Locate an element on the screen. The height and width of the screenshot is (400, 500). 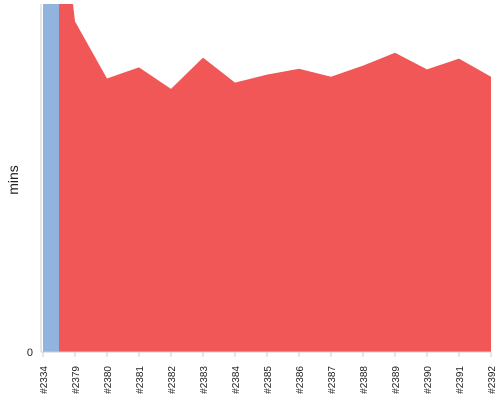
x-tick-label: #2379 is located at coordinates (76, 380).